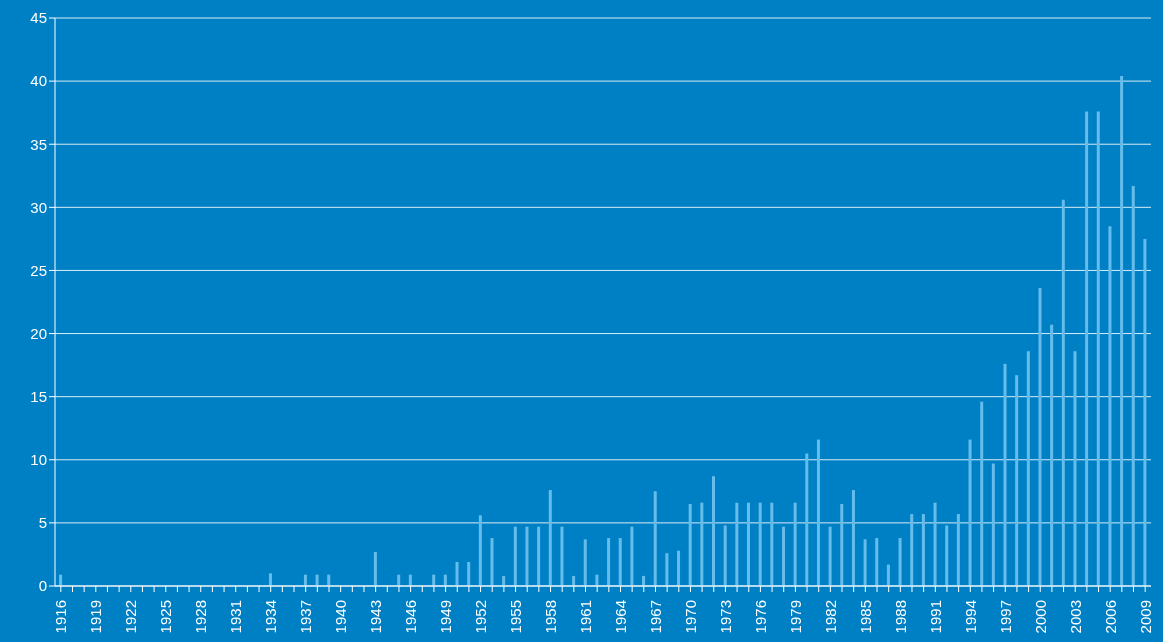 Image resolution: width=1163 pixels, height=642 pixels. Describe the element at coordinates (96, 617) in the screenshot. I see `x-tick-label: 1919` at that location.